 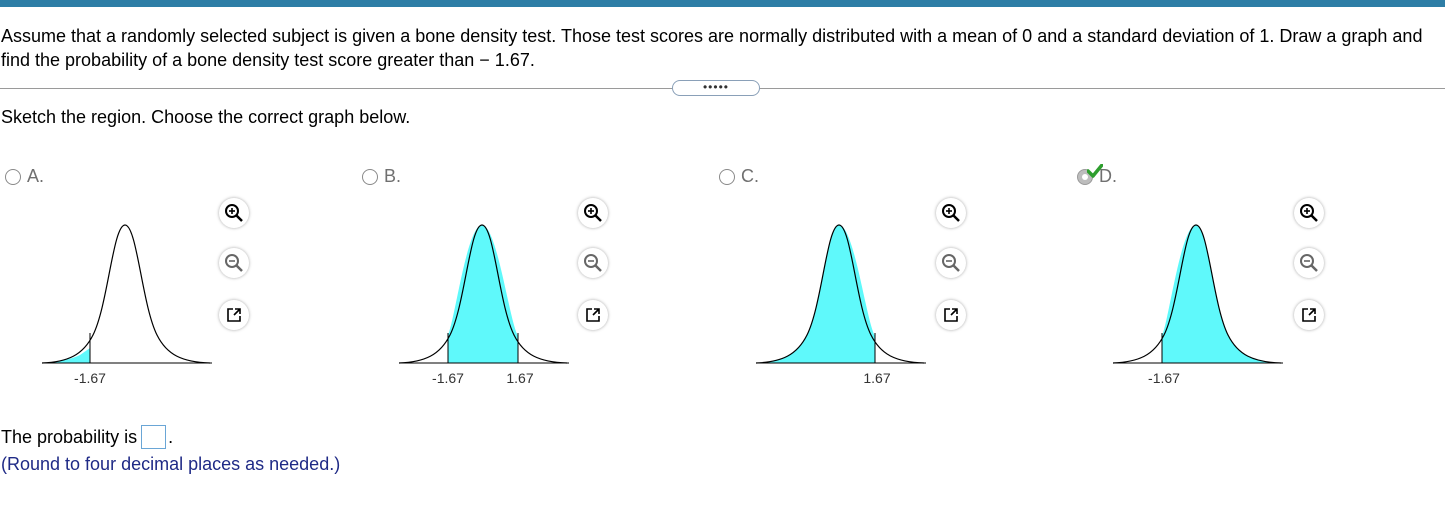 What do you see at coordinates (171, 437) in the screenshot?
I see `probability-suffix: .` at bounding box center [171, 437].